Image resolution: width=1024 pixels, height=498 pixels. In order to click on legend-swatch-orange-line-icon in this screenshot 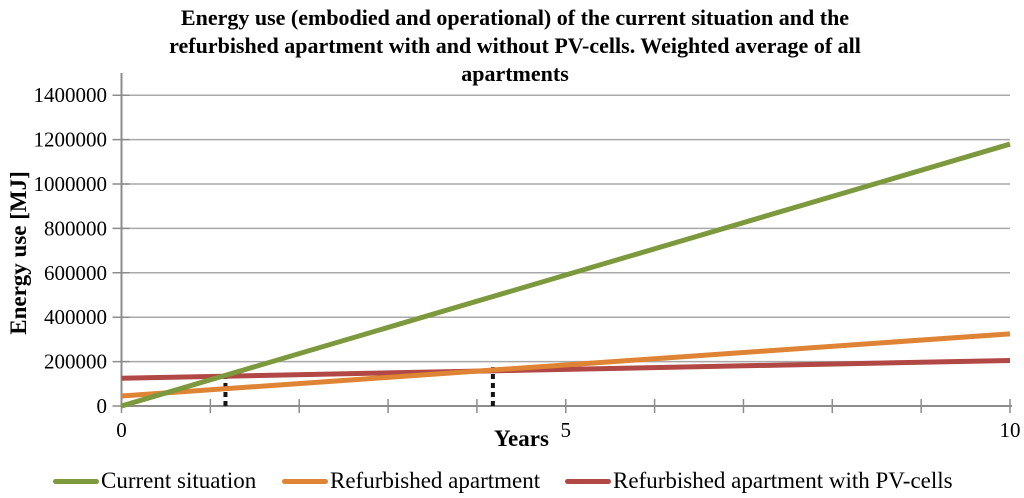, I will do `click(305, 481)`.